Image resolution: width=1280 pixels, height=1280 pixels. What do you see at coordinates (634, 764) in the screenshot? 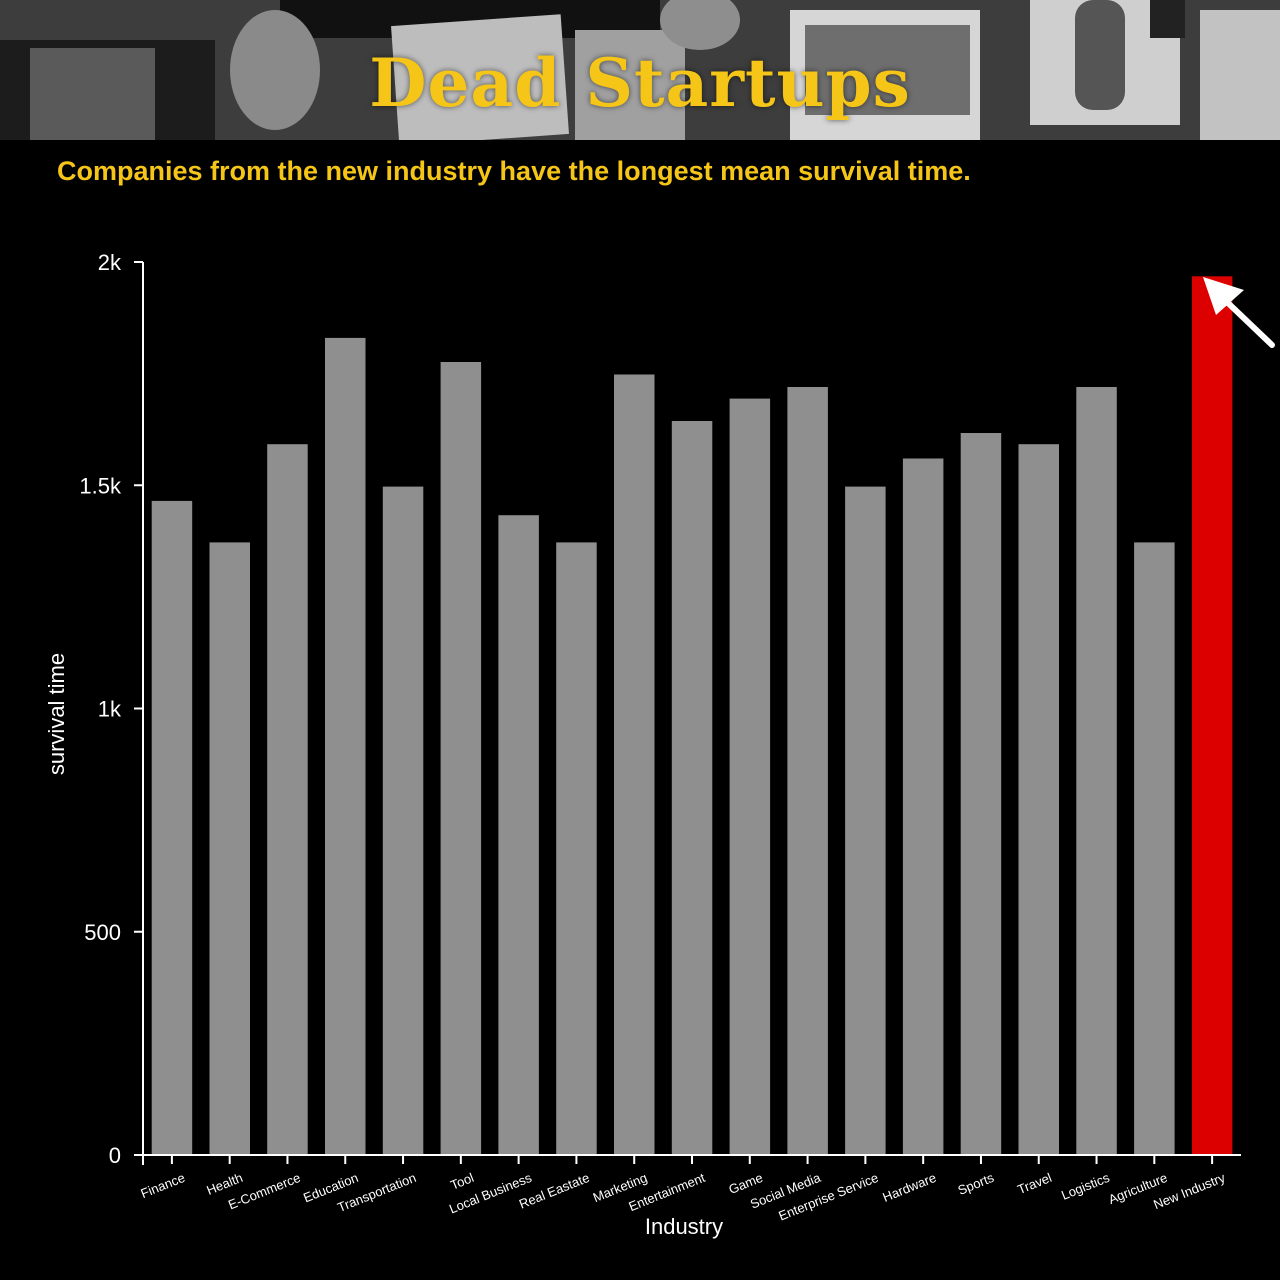
I see `bar-marketing` at bounding box center [634, 764].